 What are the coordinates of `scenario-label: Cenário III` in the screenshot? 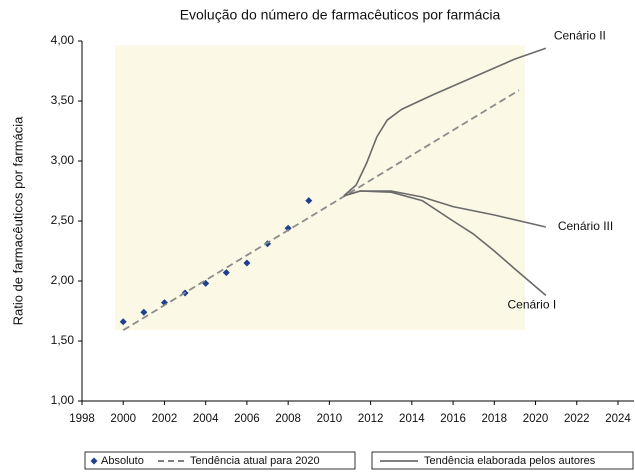 It's located at (585, 226).